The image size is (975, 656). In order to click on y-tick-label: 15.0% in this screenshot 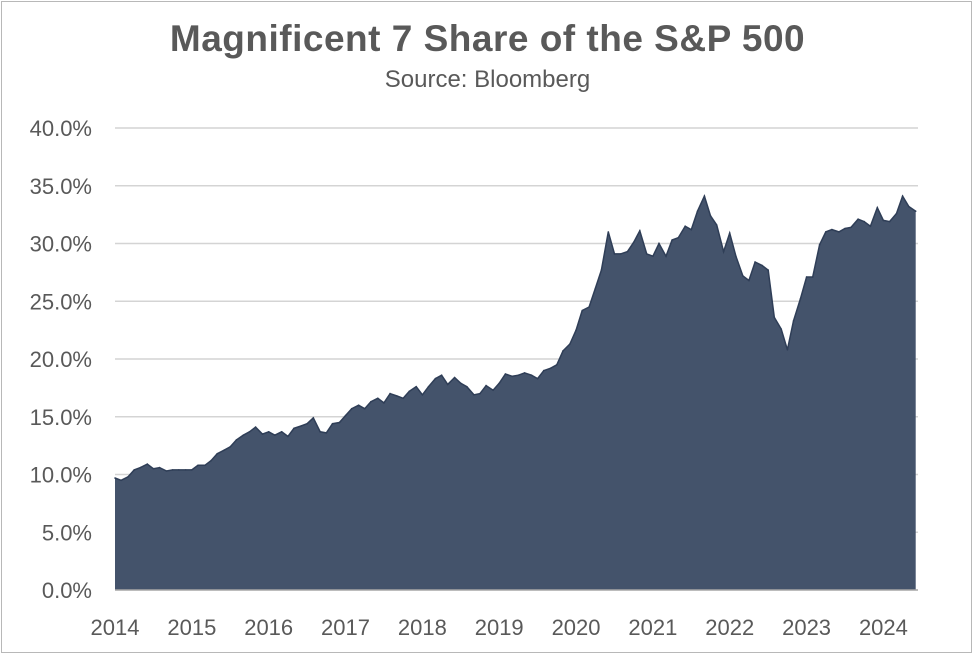, I will do `click(61, 417)`.